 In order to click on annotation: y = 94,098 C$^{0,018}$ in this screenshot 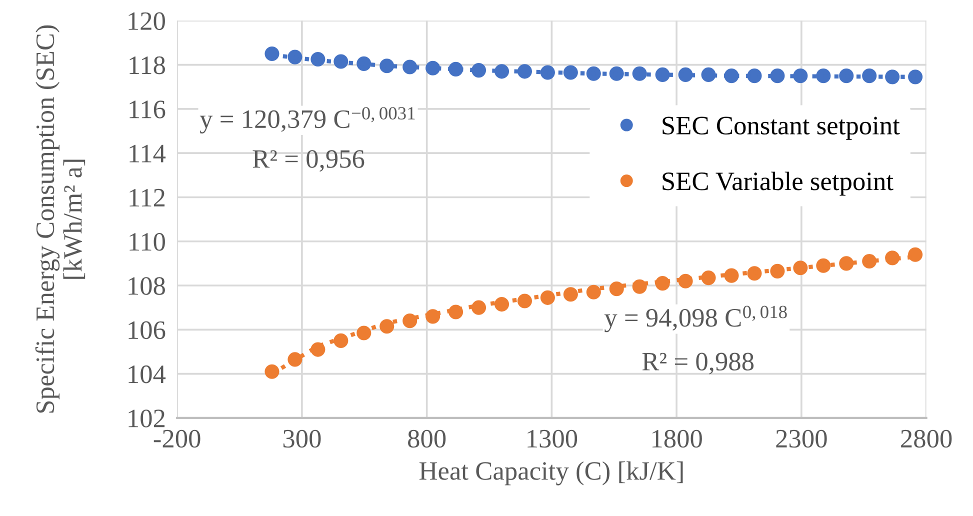, I will do `click(695, 319)`.